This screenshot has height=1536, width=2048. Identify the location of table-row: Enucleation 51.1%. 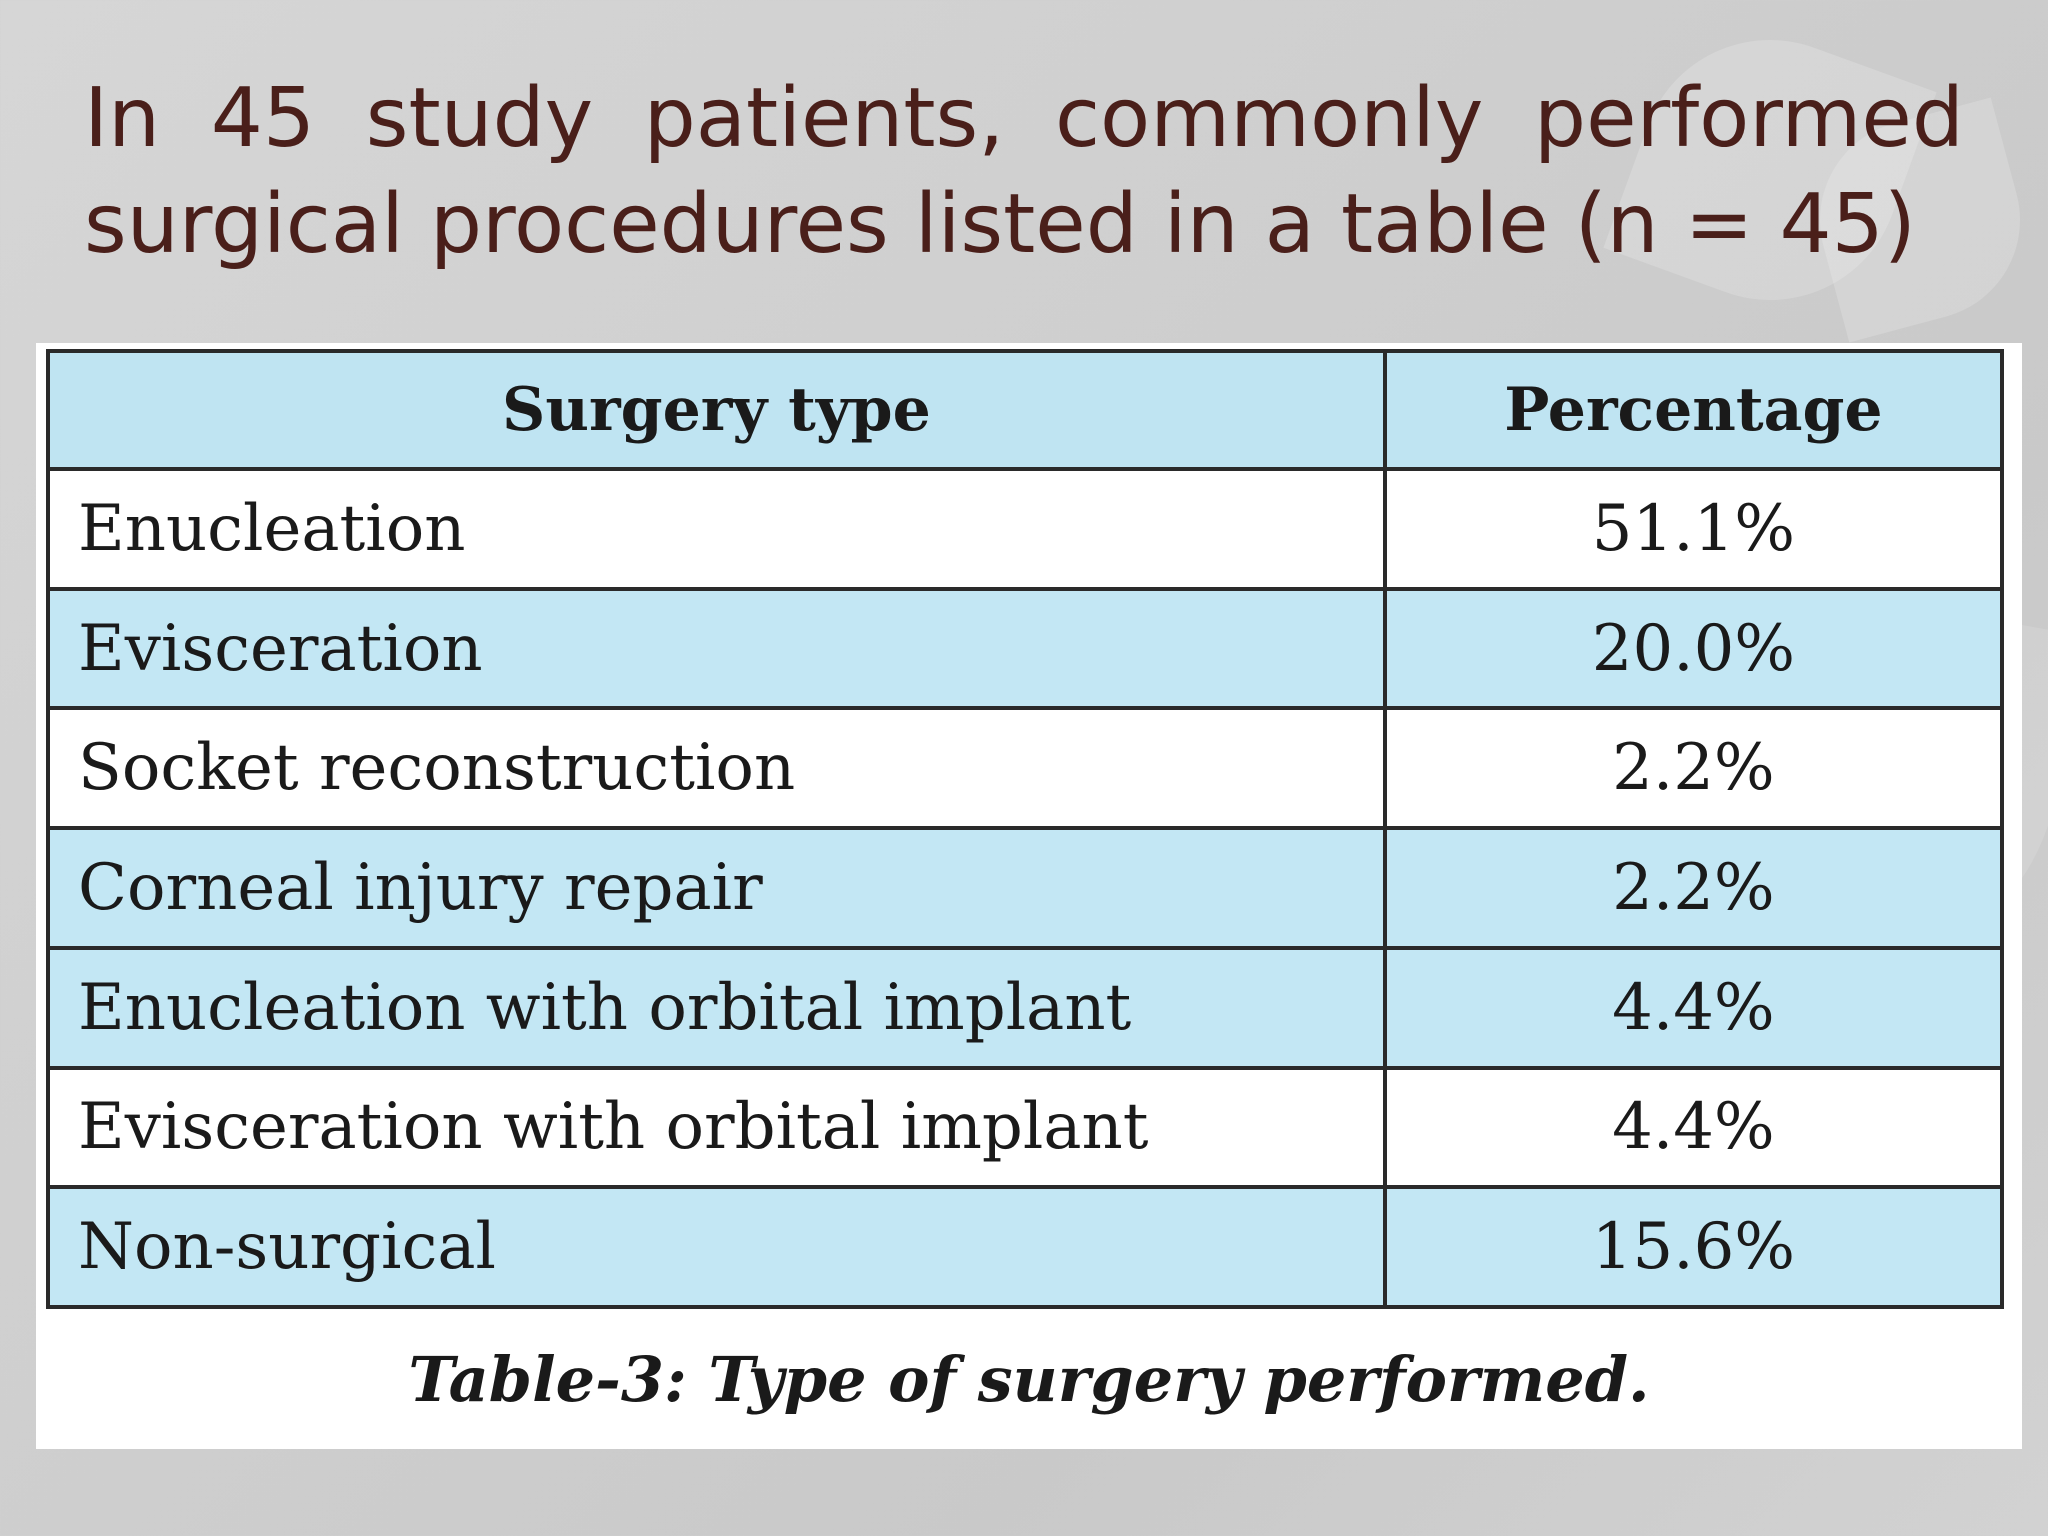
(1025, 529).